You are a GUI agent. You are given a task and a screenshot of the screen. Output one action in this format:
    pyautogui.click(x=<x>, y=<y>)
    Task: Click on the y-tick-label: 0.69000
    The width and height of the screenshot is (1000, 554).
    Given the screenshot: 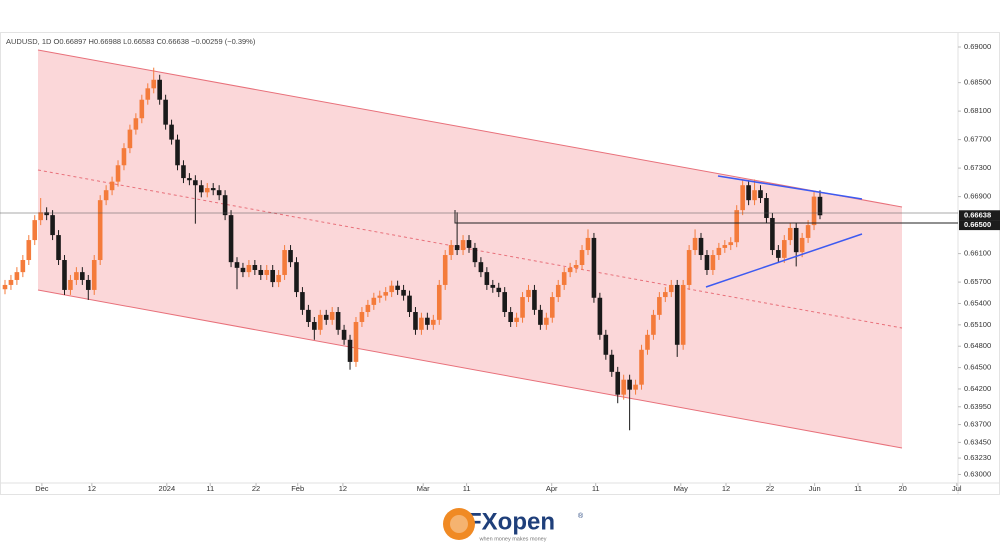 What is the action you would take?
    pyautogui.click(x=977, y=46)
    